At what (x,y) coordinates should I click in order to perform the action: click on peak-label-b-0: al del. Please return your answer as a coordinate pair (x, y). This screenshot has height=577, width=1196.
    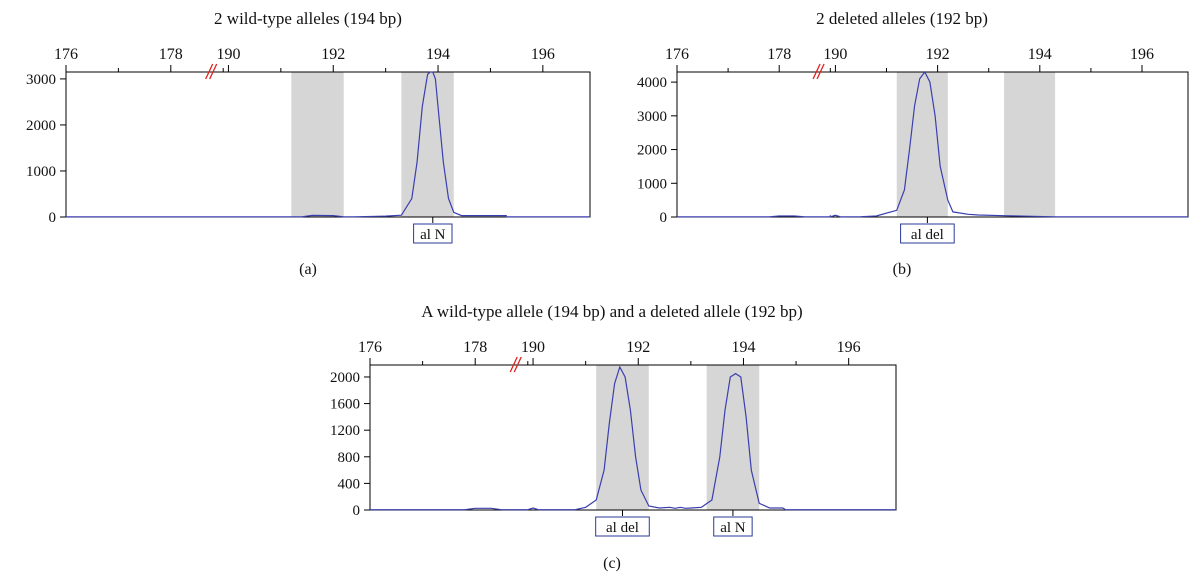
    Looking at the image, I should click on (927, 235).